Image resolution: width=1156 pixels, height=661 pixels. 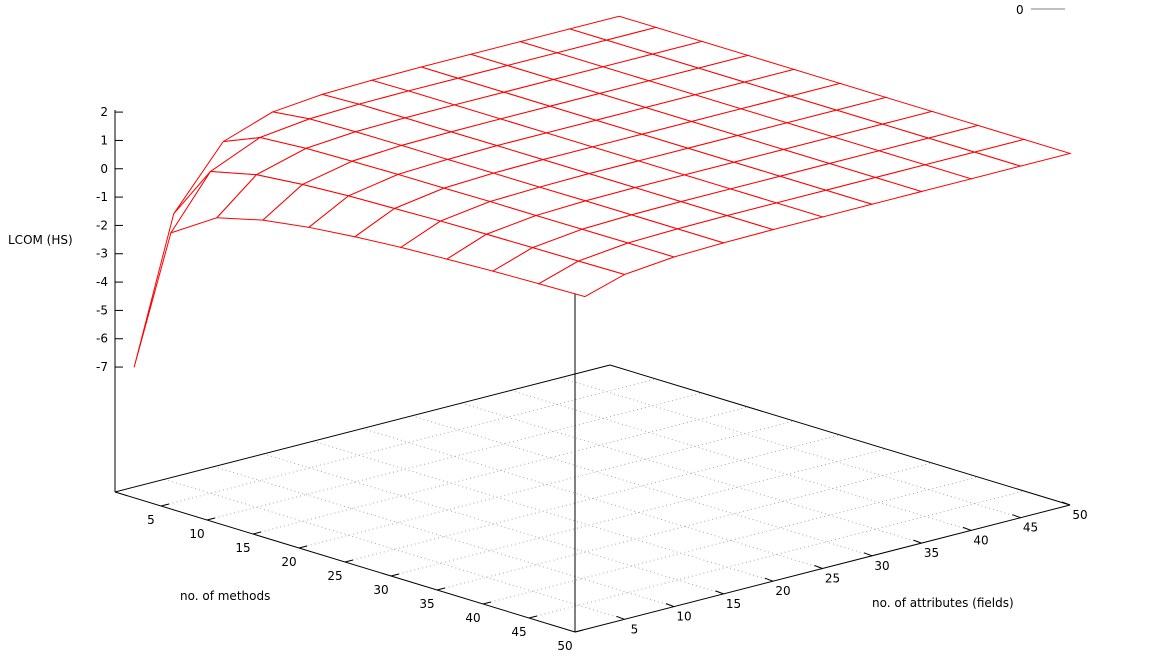 I want to click on y-tick-label: 45, so click(x=1030, y=528).